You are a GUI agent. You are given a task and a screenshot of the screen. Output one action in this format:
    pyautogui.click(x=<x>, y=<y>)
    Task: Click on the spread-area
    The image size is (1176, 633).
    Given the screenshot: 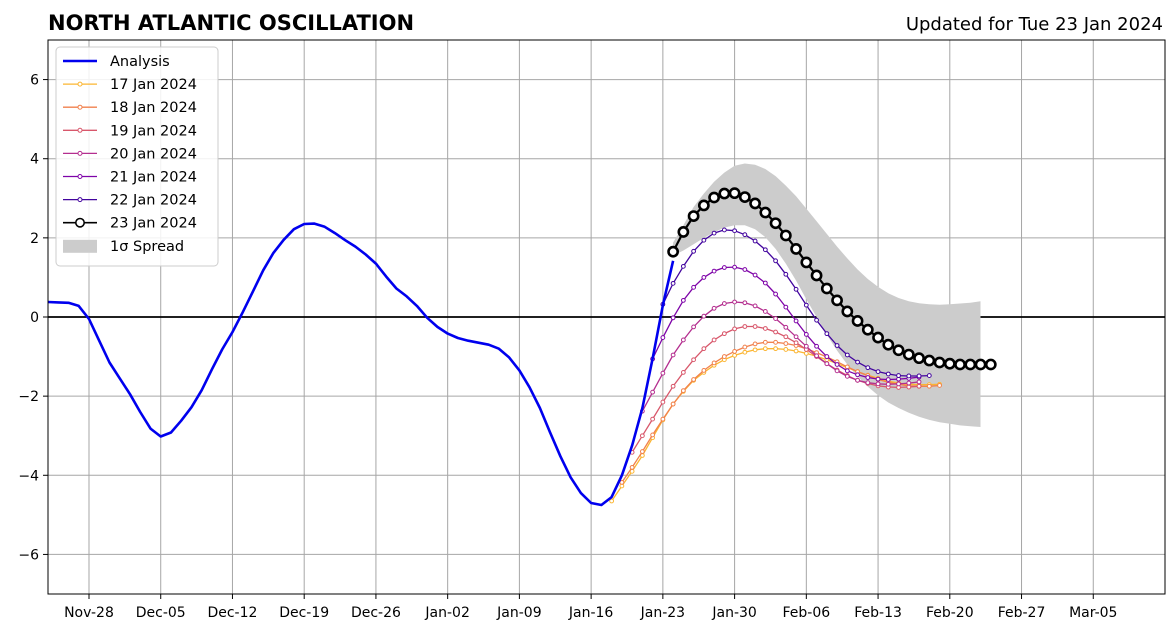 What is the action you would take?
    pyautogui.click(x=827, y=295)
    